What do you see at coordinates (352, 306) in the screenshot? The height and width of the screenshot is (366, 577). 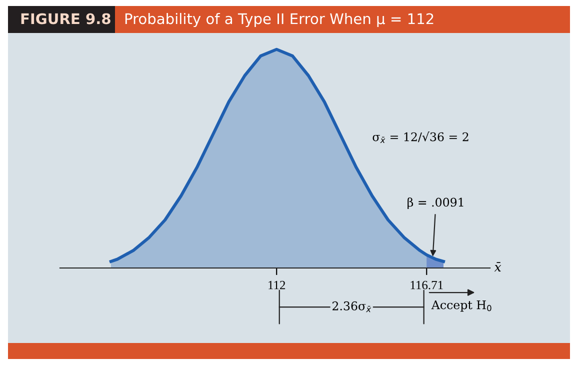 I see `text: 2.36σ$_{x̄}$` at bounding box center [352, 306].